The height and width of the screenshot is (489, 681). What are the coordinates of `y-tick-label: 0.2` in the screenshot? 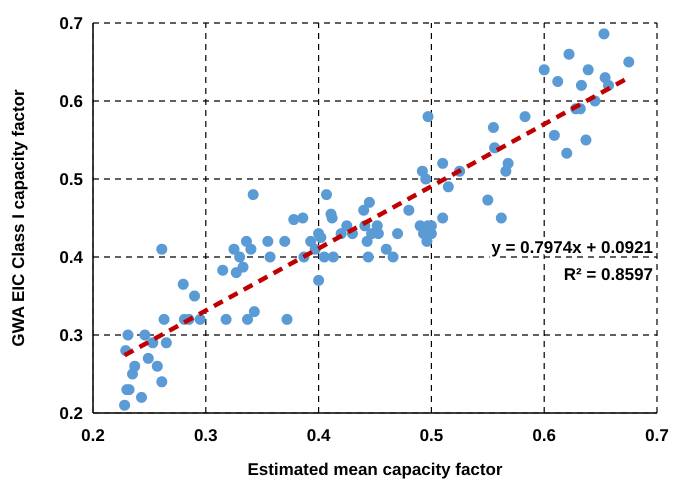 It's located at (71, 413).